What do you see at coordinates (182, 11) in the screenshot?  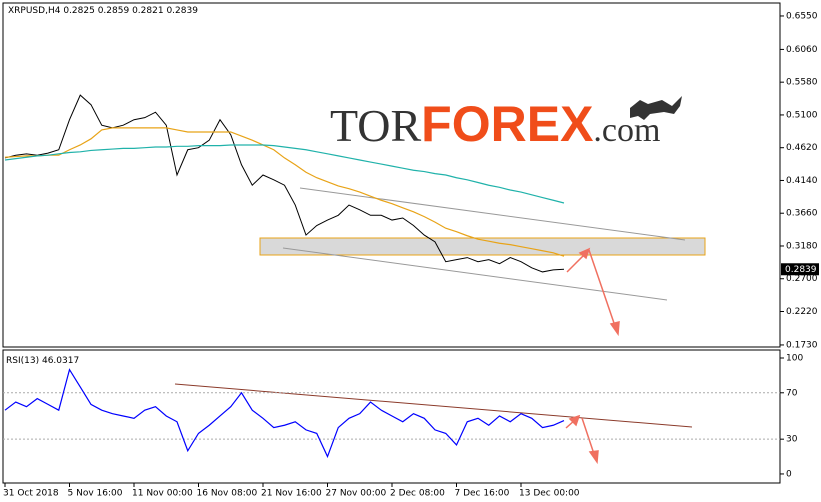 I see `close: 0.2839` at bounding box center [182, 11].